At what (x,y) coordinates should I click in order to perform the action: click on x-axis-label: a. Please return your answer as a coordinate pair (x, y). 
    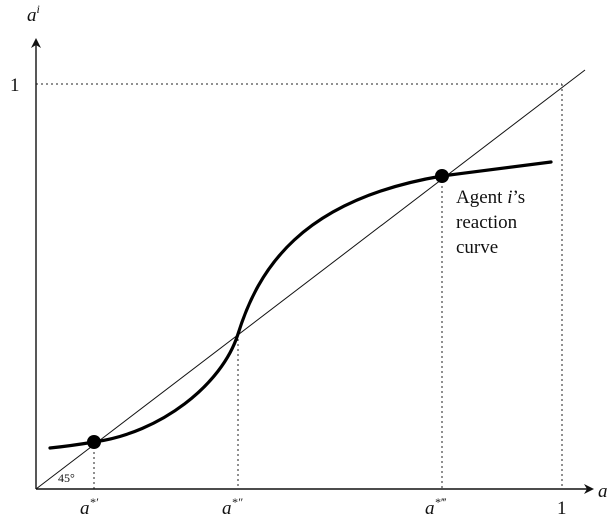
    Looking at the image, I should click on (602, 491).